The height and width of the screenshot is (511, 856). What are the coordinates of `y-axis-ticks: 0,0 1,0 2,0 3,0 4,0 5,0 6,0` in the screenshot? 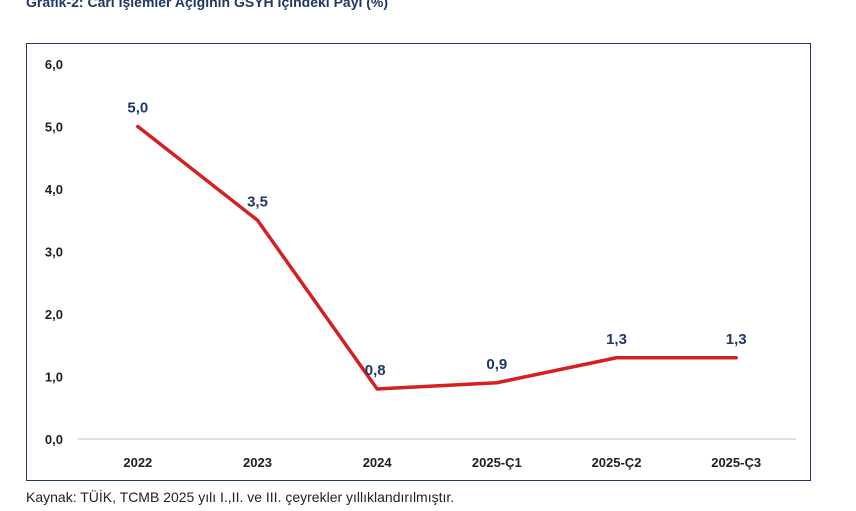 It's located at (54, 252).